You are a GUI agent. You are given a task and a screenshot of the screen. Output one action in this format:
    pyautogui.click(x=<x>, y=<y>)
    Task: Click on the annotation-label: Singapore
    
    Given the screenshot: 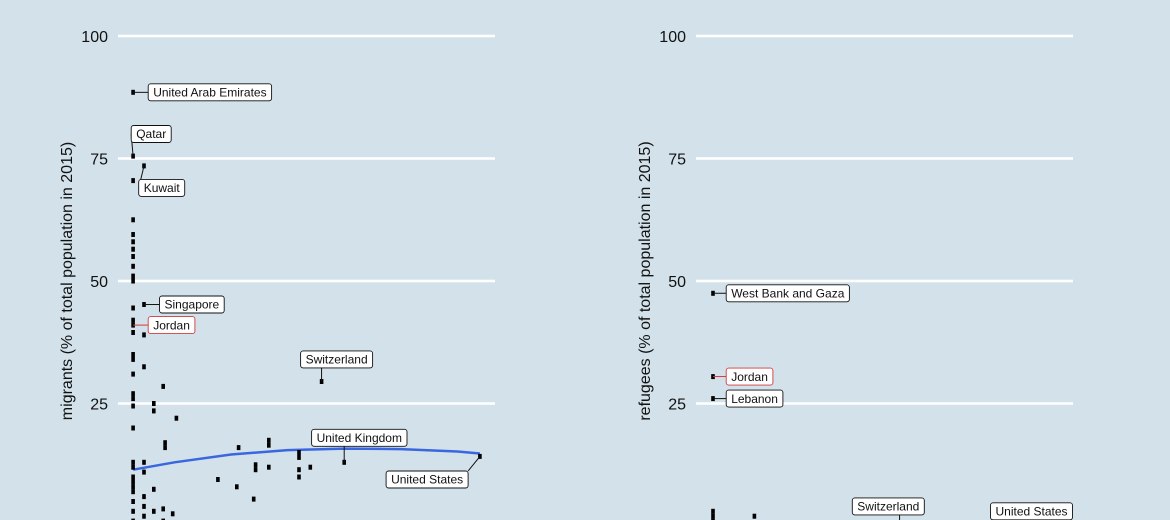 What is the action you would take?
    pyautogui.click(x=192, y=305)
    